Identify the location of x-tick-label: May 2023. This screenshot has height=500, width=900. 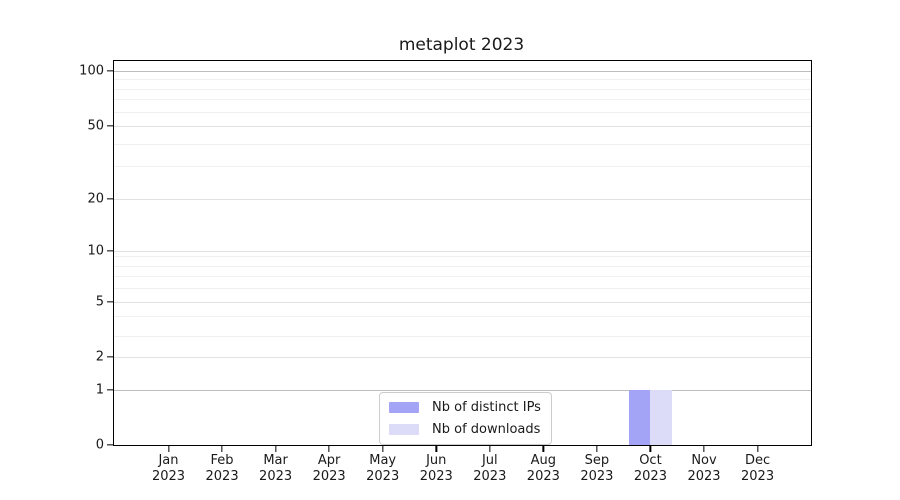
(382, 469).